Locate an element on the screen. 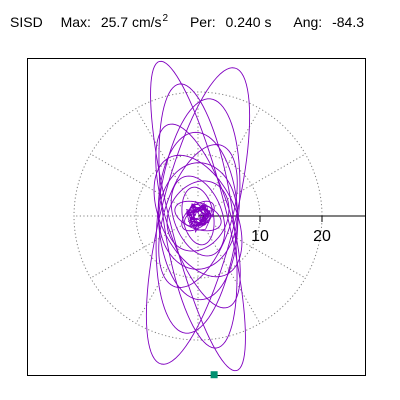 This screenshot has height=400, width=400. center-scribble is located at coordinates (199, 217).